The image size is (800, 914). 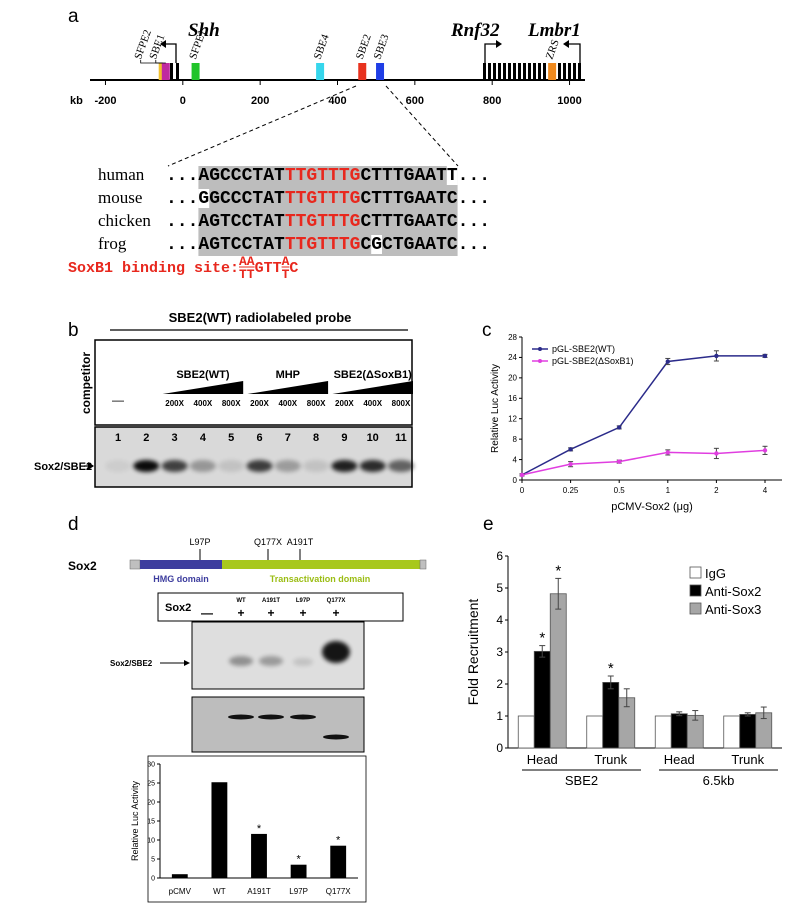 What do you see at coordinates (112, 243) in the screenshot?
I see `species-name: frog` at bounding box center [112, 243].